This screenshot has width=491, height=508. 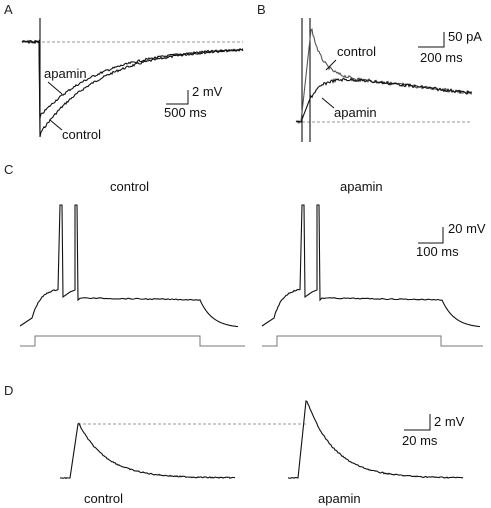 What do you see at coordinates (467, 228) in the screenshot?
I see `panel-c-scale-y: 20 mV` at bounding box center [467, 228].